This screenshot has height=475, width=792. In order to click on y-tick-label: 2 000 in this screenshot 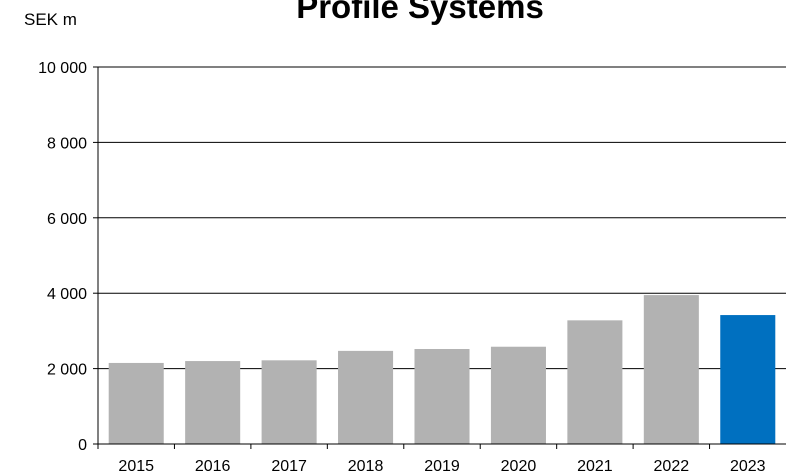, I will do `click(67, 370)`.